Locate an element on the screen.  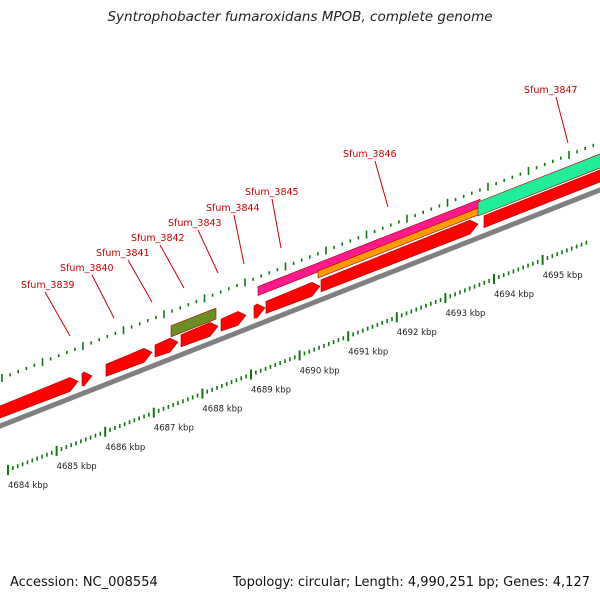
gene-label: Sfum_3845 is located at coordinates (272, 192).